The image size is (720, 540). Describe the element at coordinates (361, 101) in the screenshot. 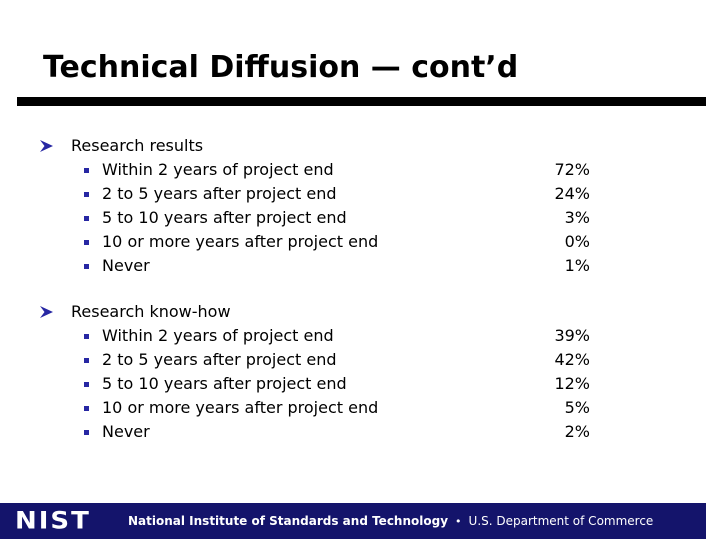

I see `title-rule` at that location.